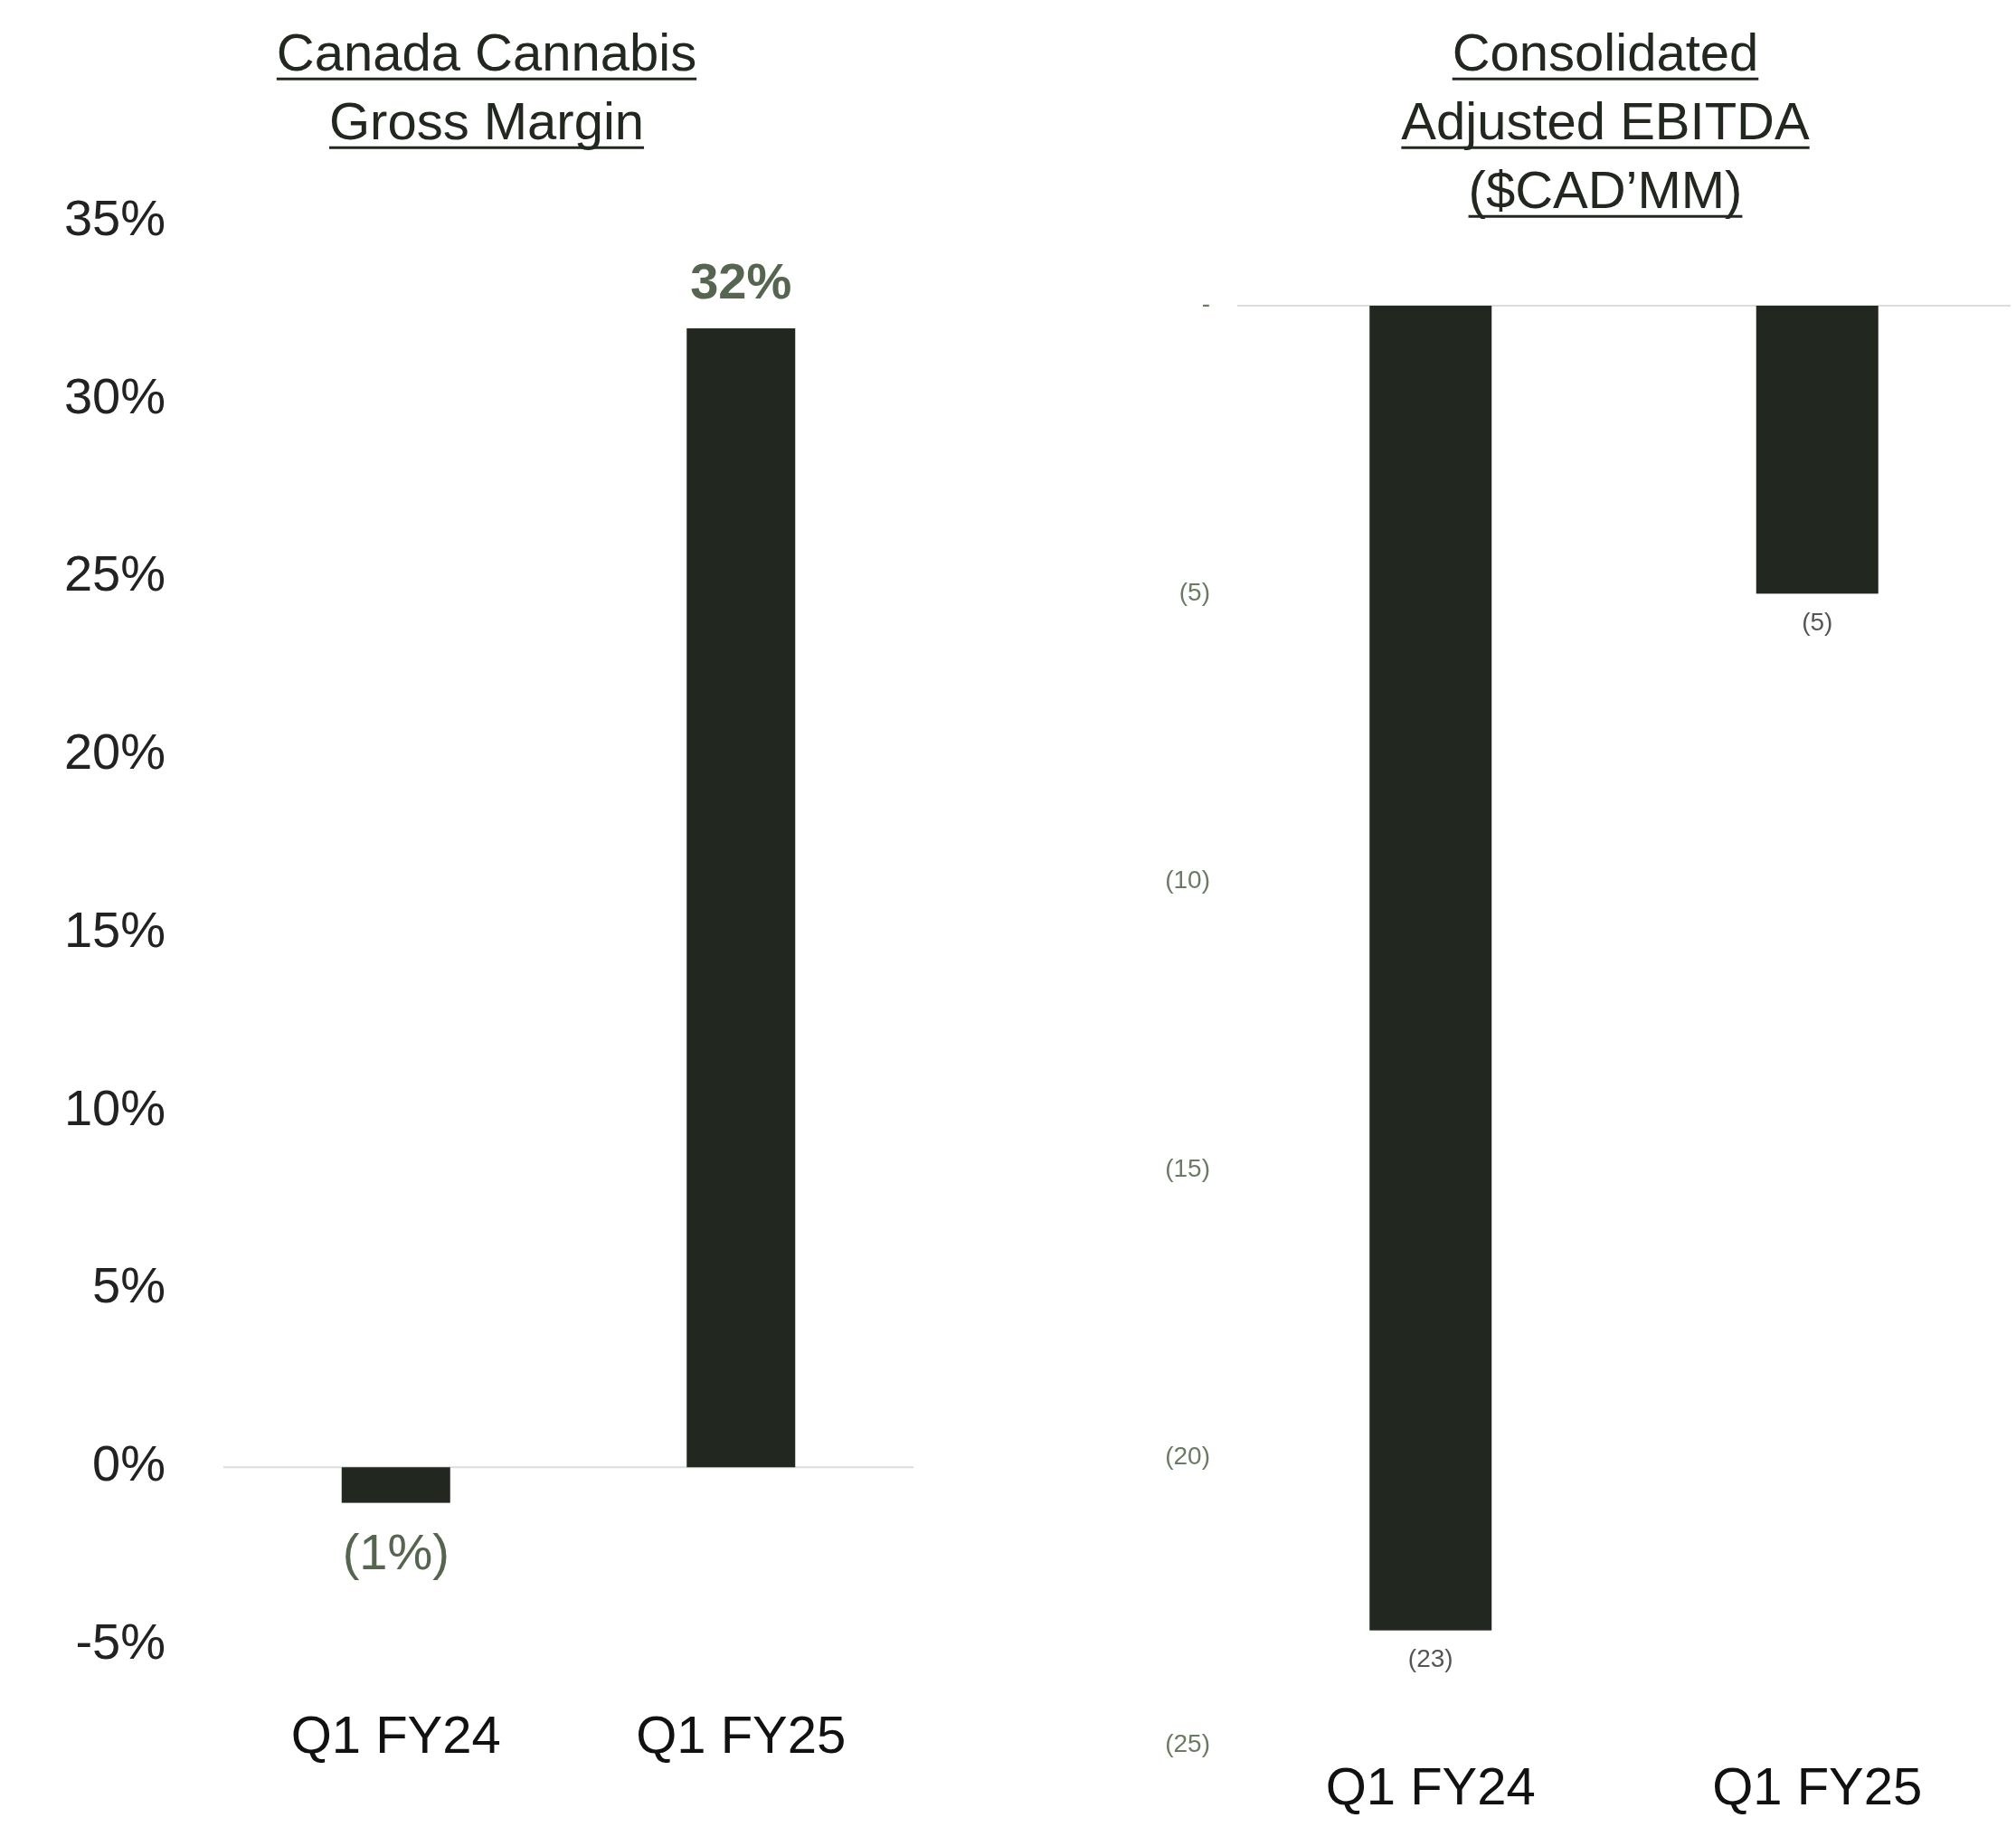 The image size is (2016, 1827). What do you see at coordinates (114, 573) in the screenshot?
I see `y-tick-label: 25%` at bounding box center [114, 573].